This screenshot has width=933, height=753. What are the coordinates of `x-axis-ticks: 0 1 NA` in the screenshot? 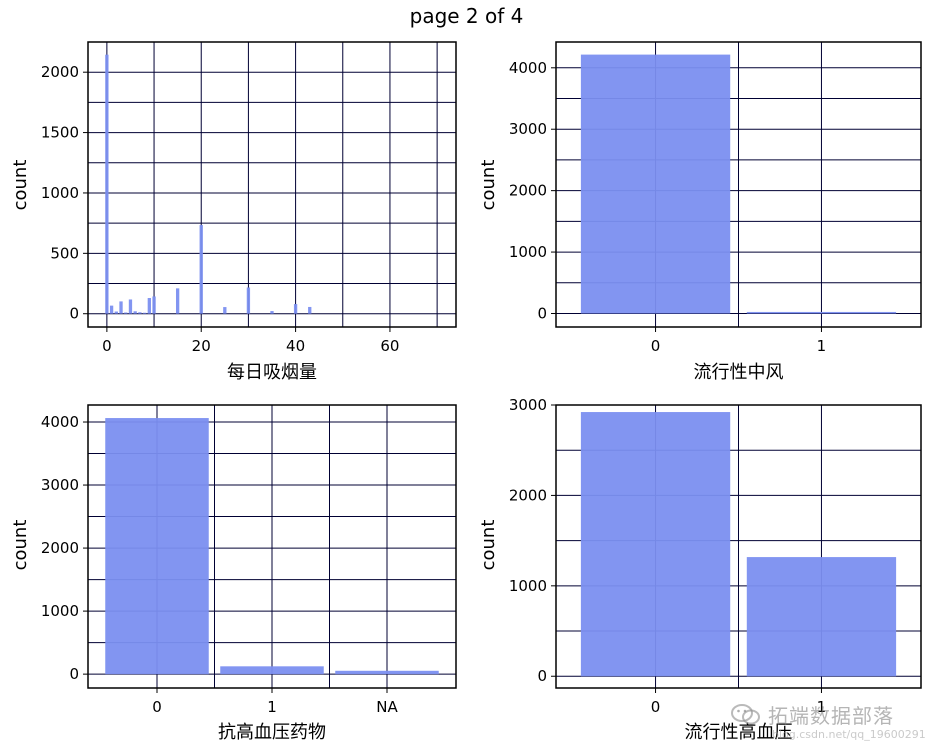 It's located at (275, 702).